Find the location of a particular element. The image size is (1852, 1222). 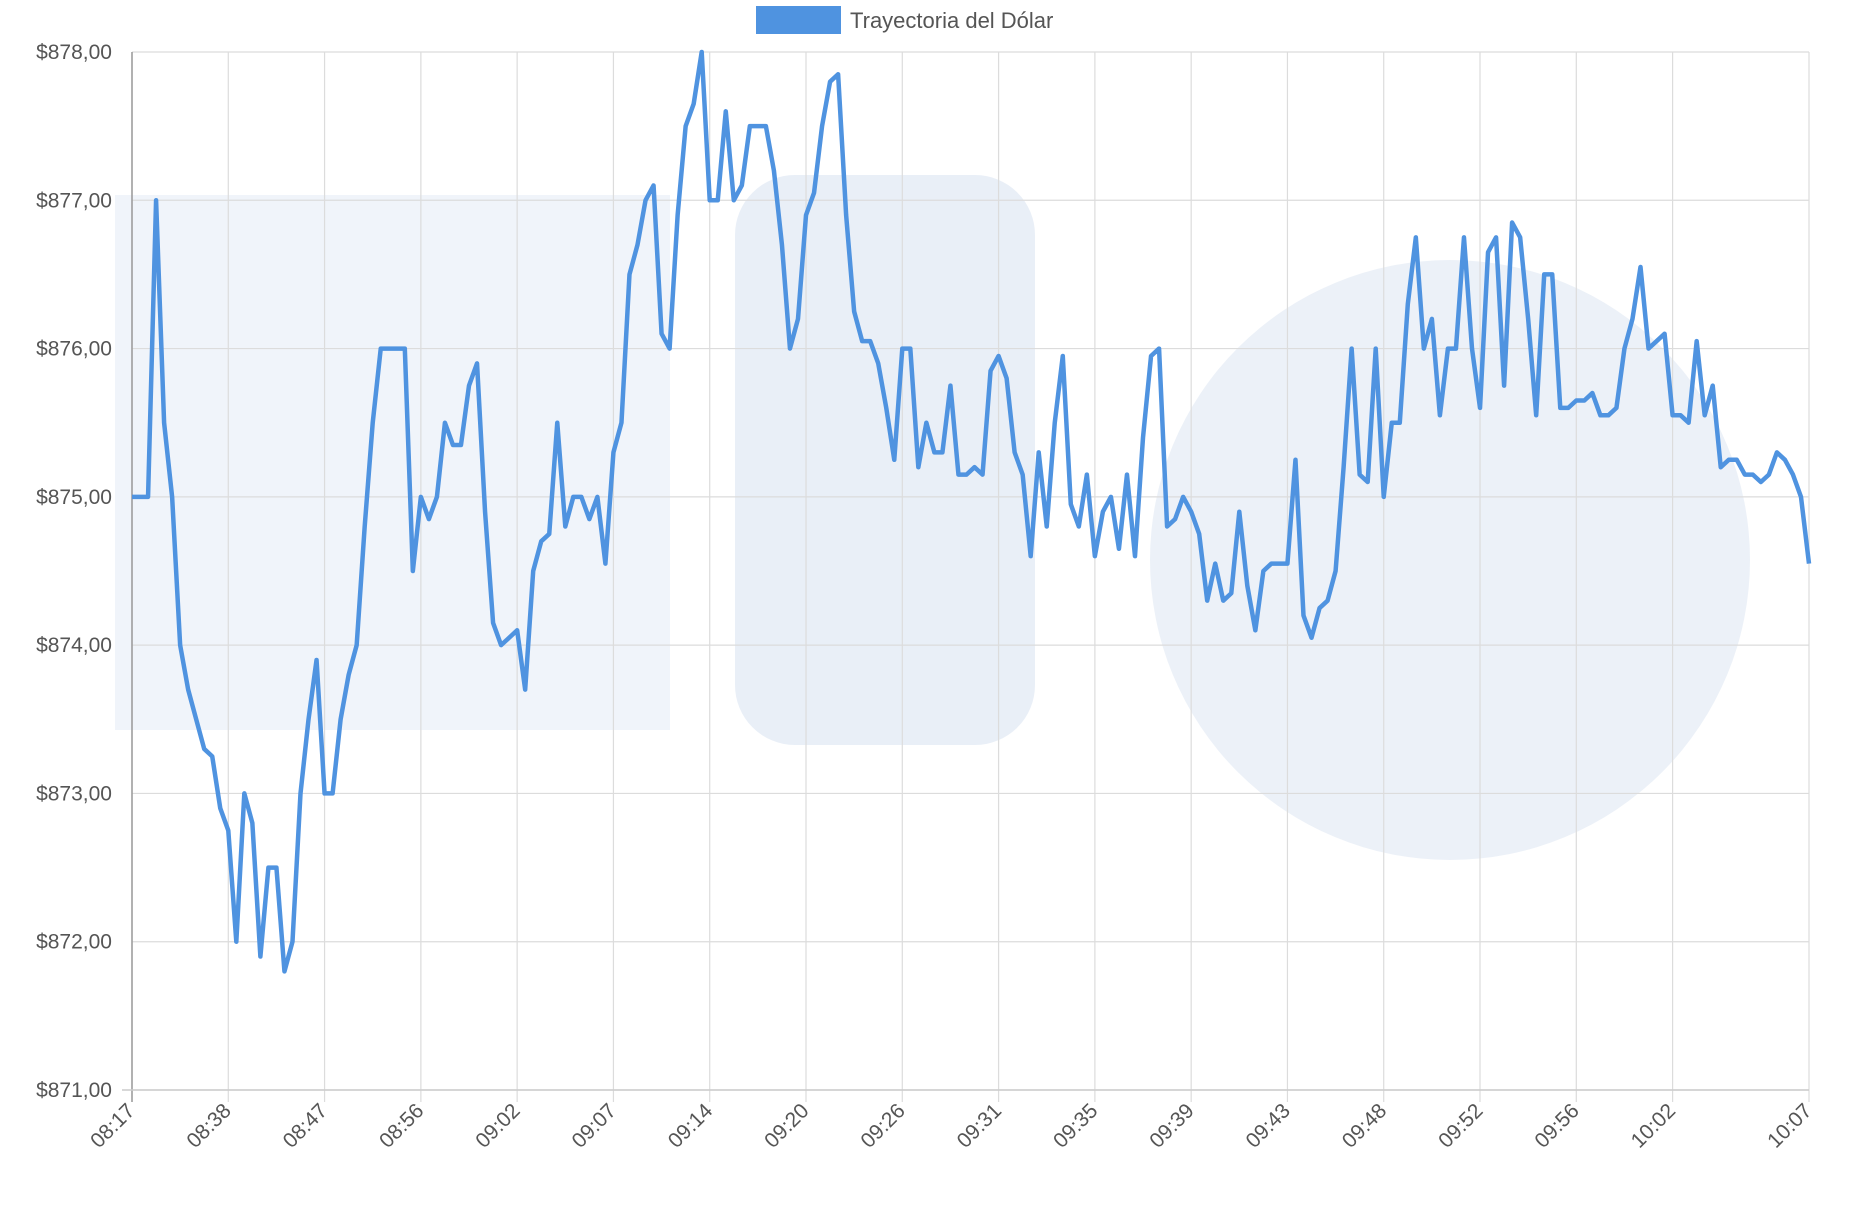

x-tick-label: 09:20 is located at coordinates (786, 1125).